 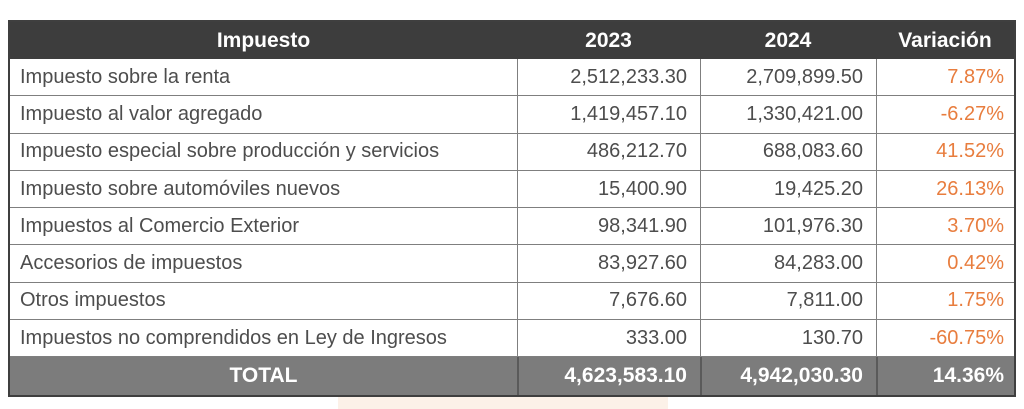 What do you see at coordinates (788, 226) in the screenshot?
I see `cell-2024-value: 101,976.30` at bounding box center [788, 226].